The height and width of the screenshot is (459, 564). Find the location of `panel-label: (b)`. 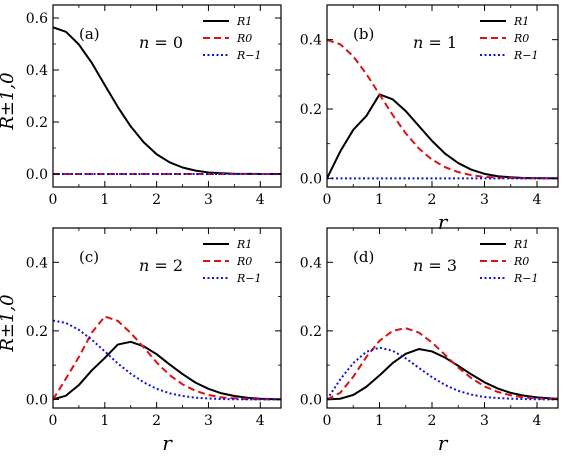

panel-label: (b) is located at coordinates (363, 34).